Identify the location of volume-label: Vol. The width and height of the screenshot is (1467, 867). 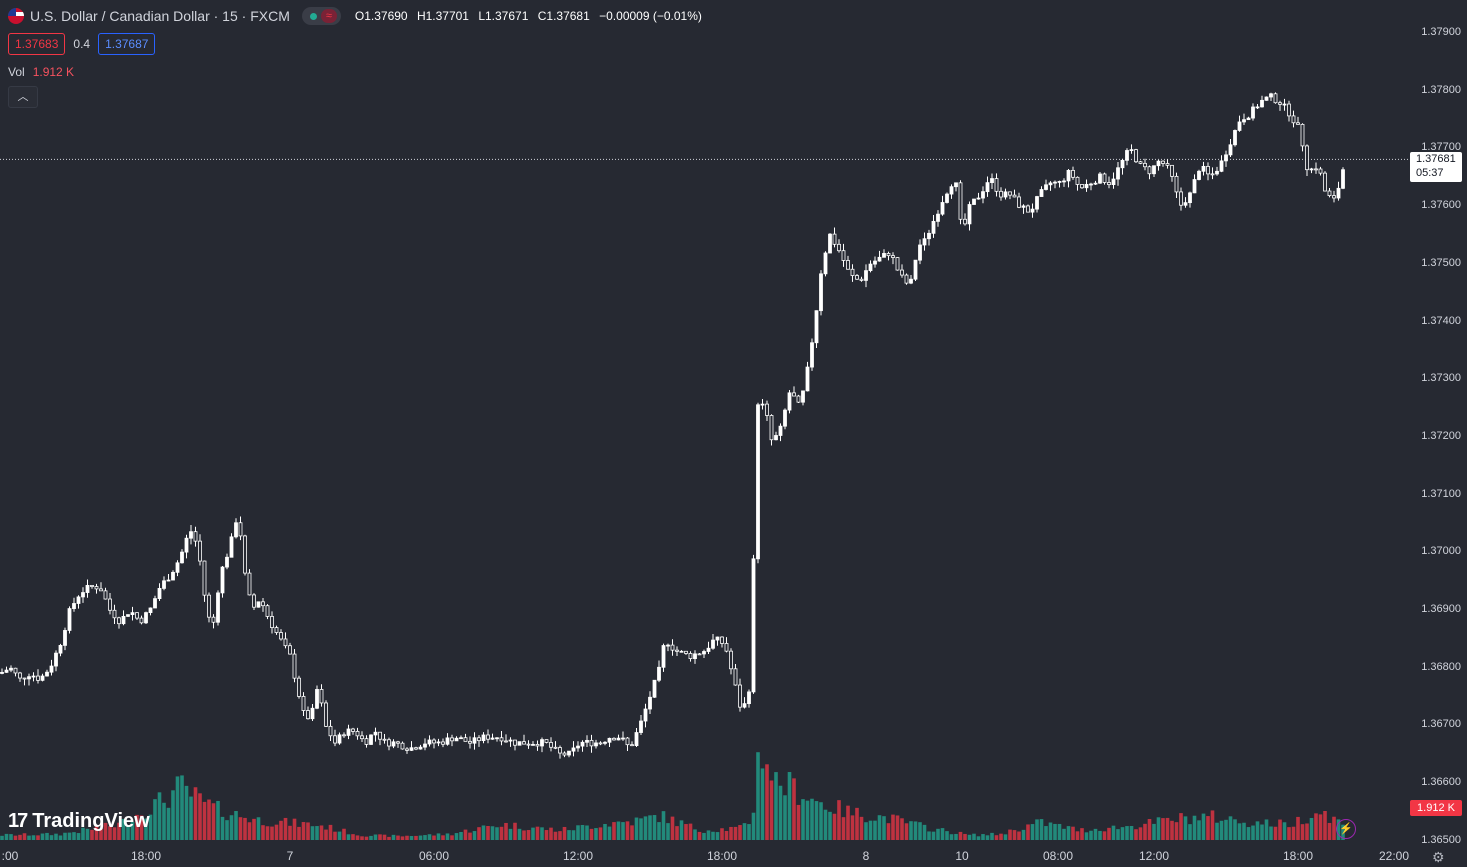
(16, 72).